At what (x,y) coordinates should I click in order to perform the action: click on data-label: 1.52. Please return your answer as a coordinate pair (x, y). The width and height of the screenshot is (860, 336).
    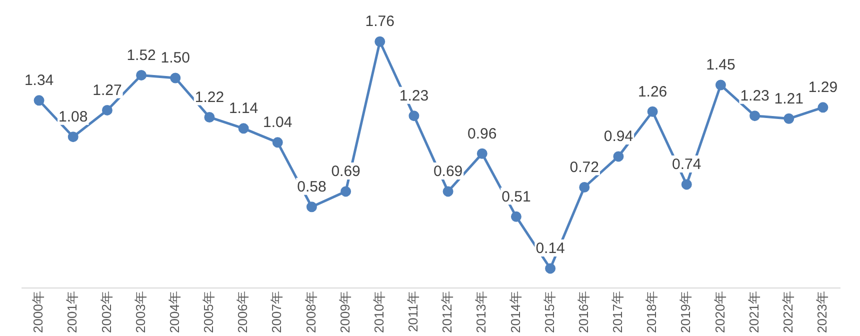
    Looking at the image, I should click on (141, 55).